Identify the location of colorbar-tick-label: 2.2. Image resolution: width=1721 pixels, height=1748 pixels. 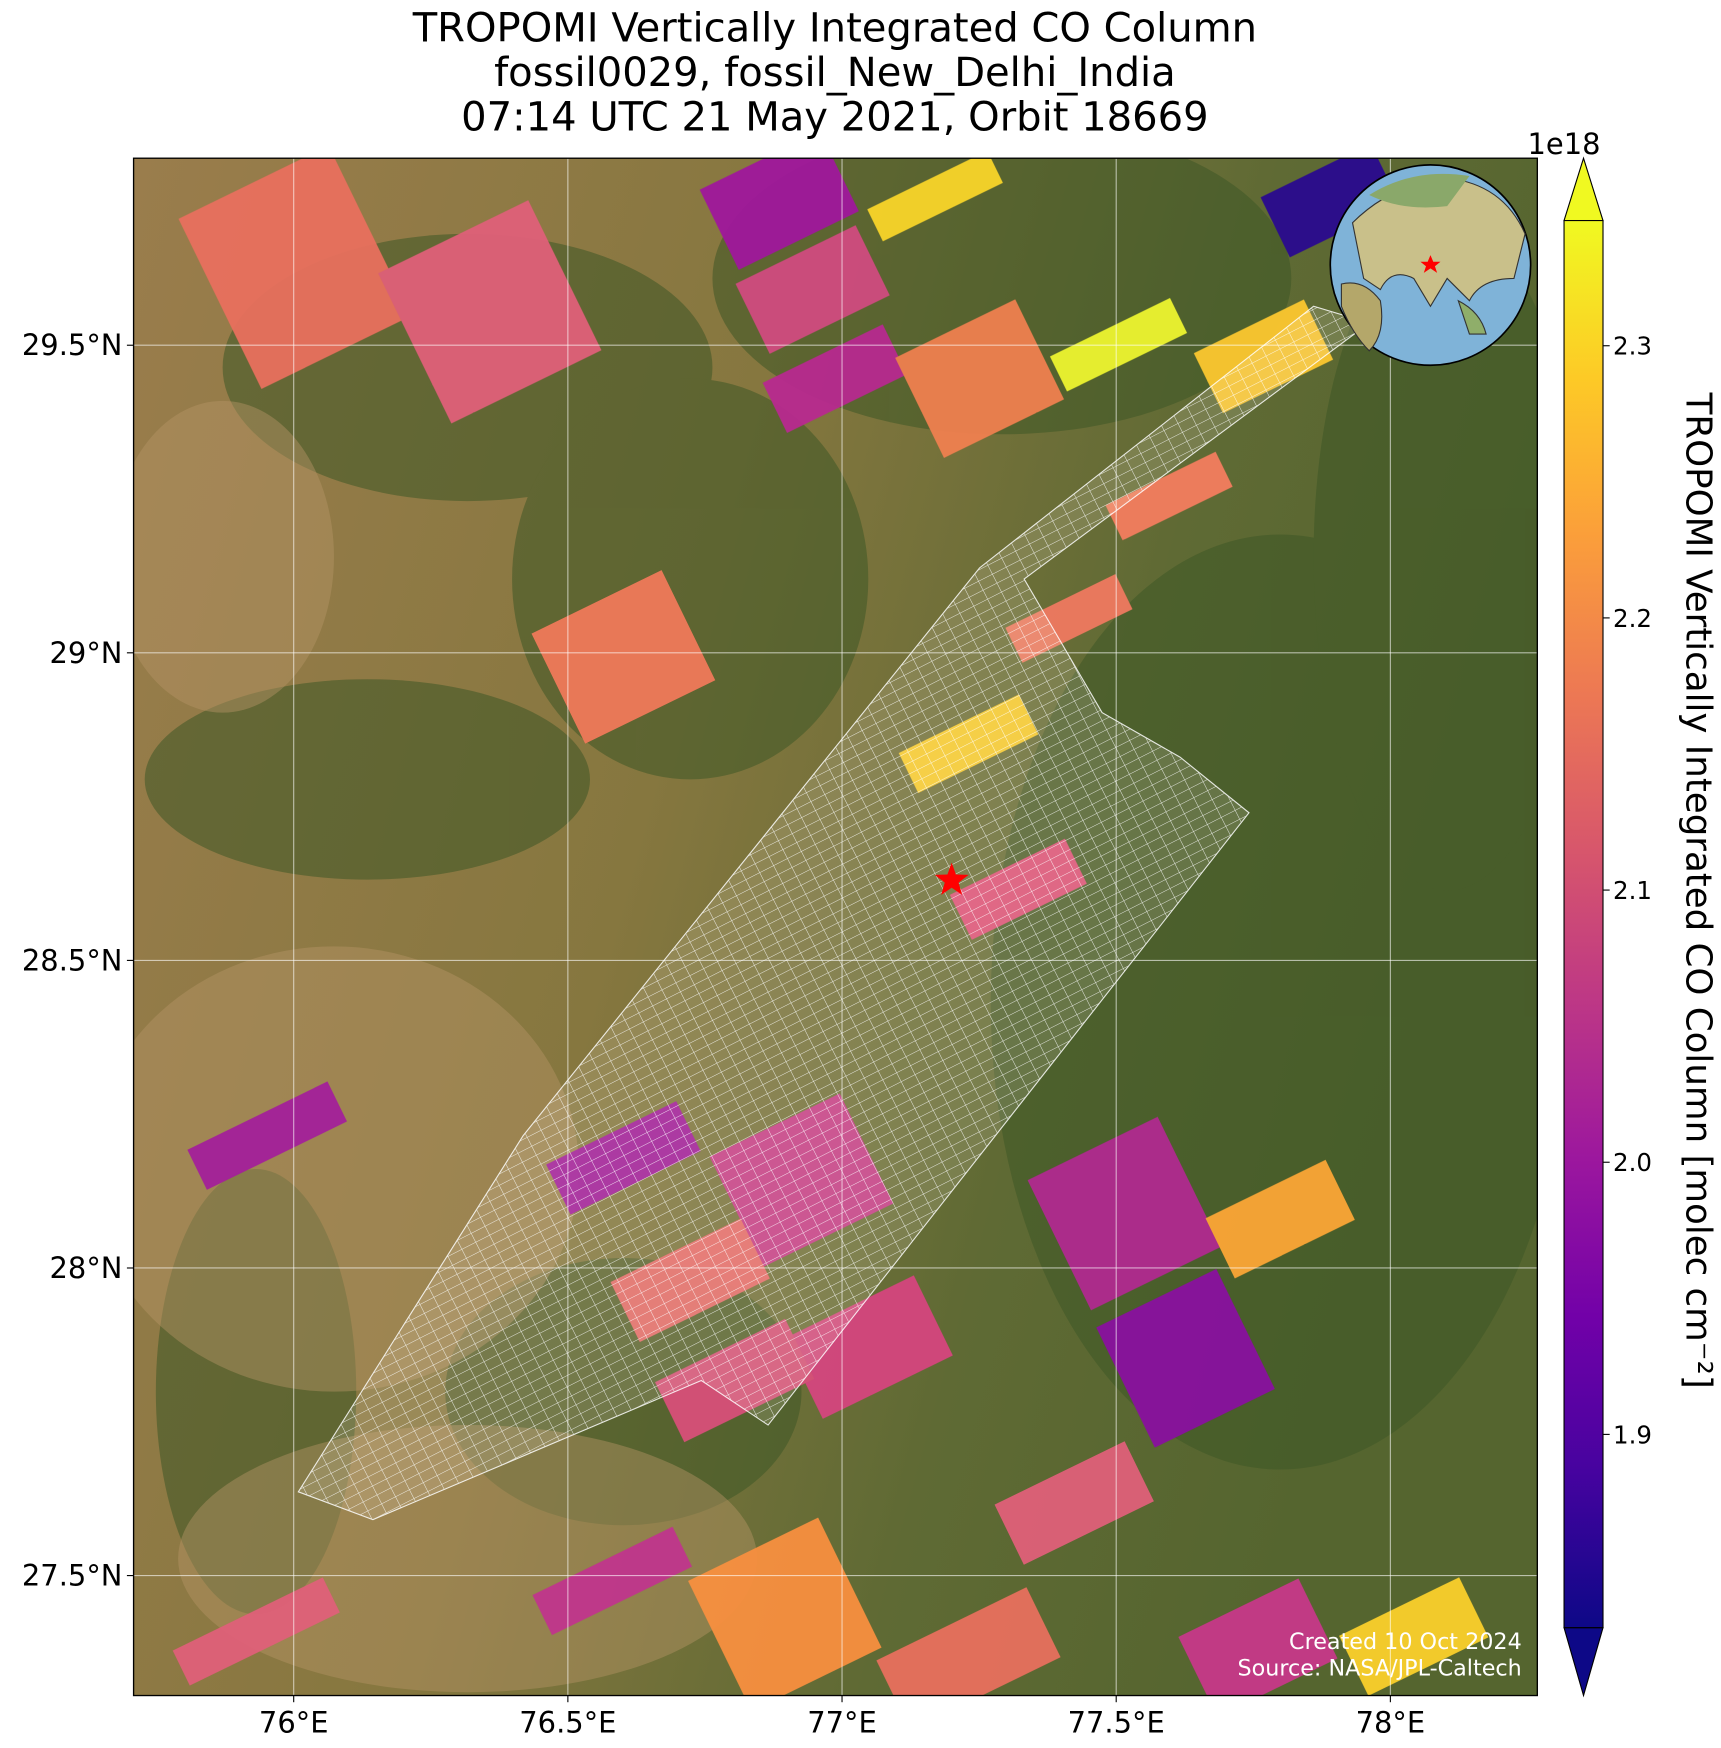
(1632, 618).